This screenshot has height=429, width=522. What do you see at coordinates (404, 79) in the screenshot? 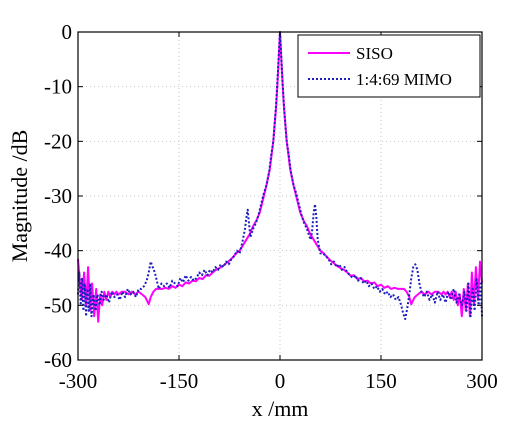
I see `legend-label-mimo: 1:4:69 MIMO` at bounding box center [404, 79].